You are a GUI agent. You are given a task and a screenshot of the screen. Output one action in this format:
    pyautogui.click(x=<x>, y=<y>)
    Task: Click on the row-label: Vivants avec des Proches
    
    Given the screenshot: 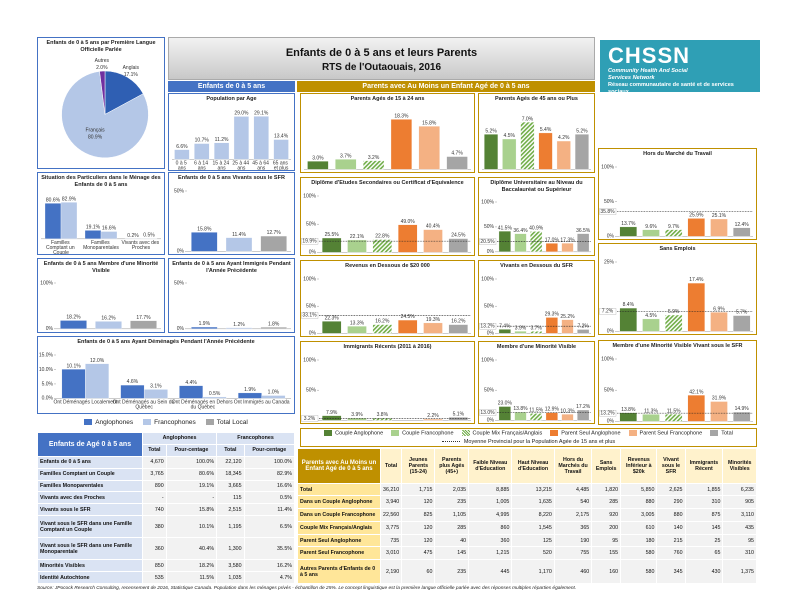 What is the action you would take?
    pyautogui.click(x=90, y=498)
    